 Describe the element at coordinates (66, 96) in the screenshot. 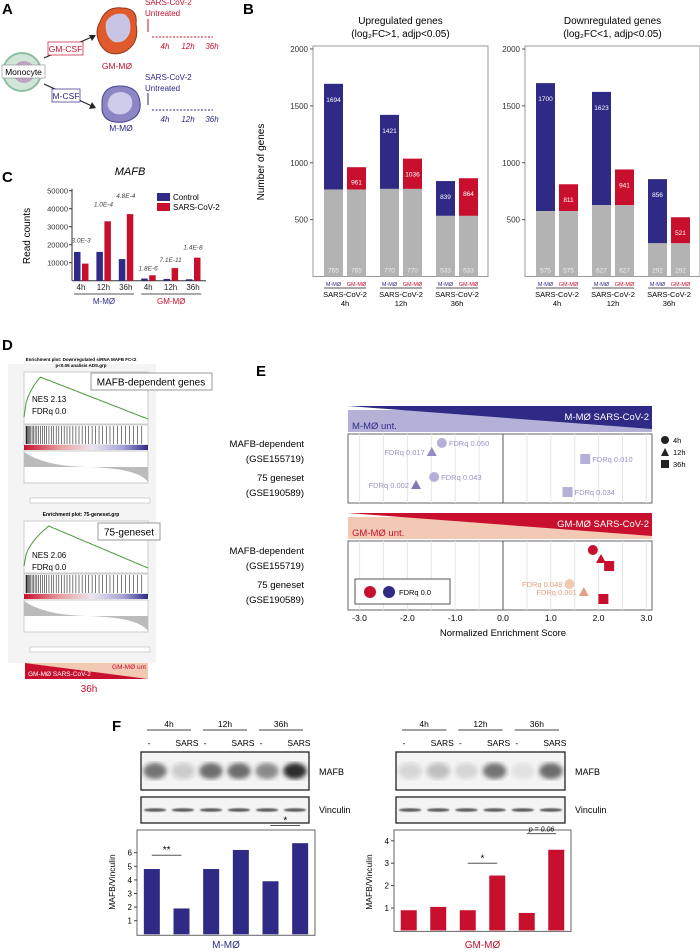

I see `m-csf-label: M-CSF` at that location.